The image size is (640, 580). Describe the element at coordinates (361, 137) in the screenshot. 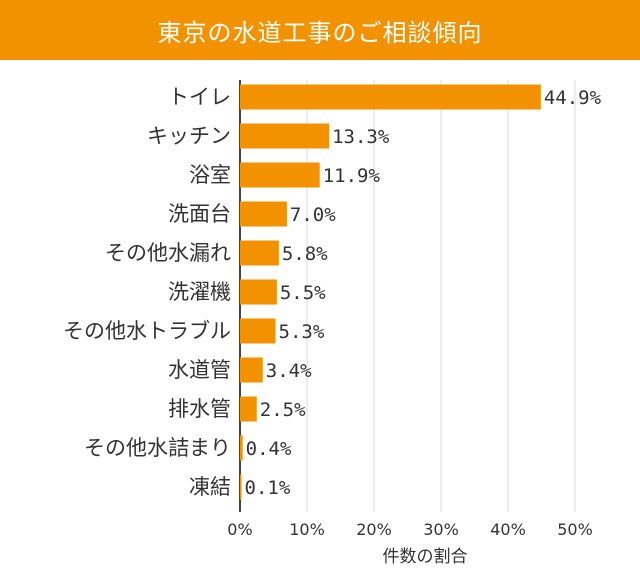

I see `value-label: 13.3%` at that location.